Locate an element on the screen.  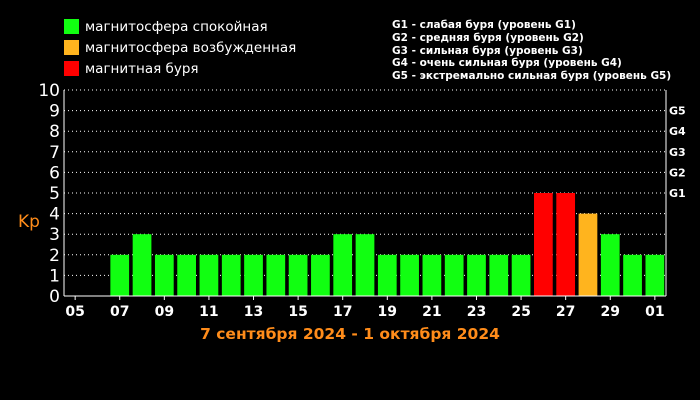
g-description-g2: G2 - средняя буря (уровень G2) is located at coordinates (488, 38).